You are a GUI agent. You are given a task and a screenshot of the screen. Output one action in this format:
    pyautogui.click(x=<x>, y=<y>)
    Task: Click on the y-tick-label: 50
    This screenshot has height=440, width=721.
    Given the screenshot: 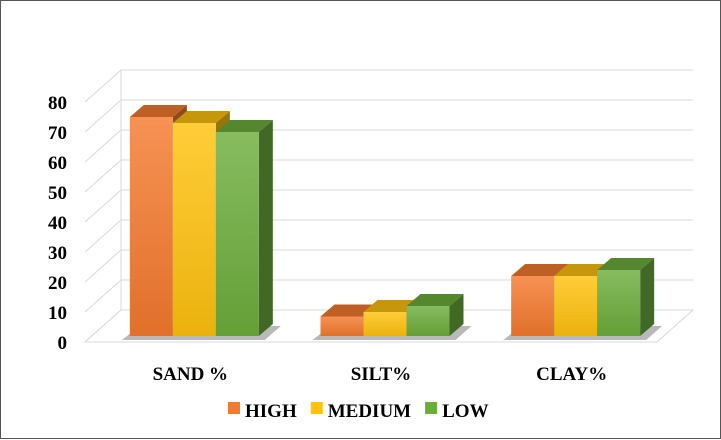 What is the action you would take?
    pyautogui.click(x=57, y=193)
    